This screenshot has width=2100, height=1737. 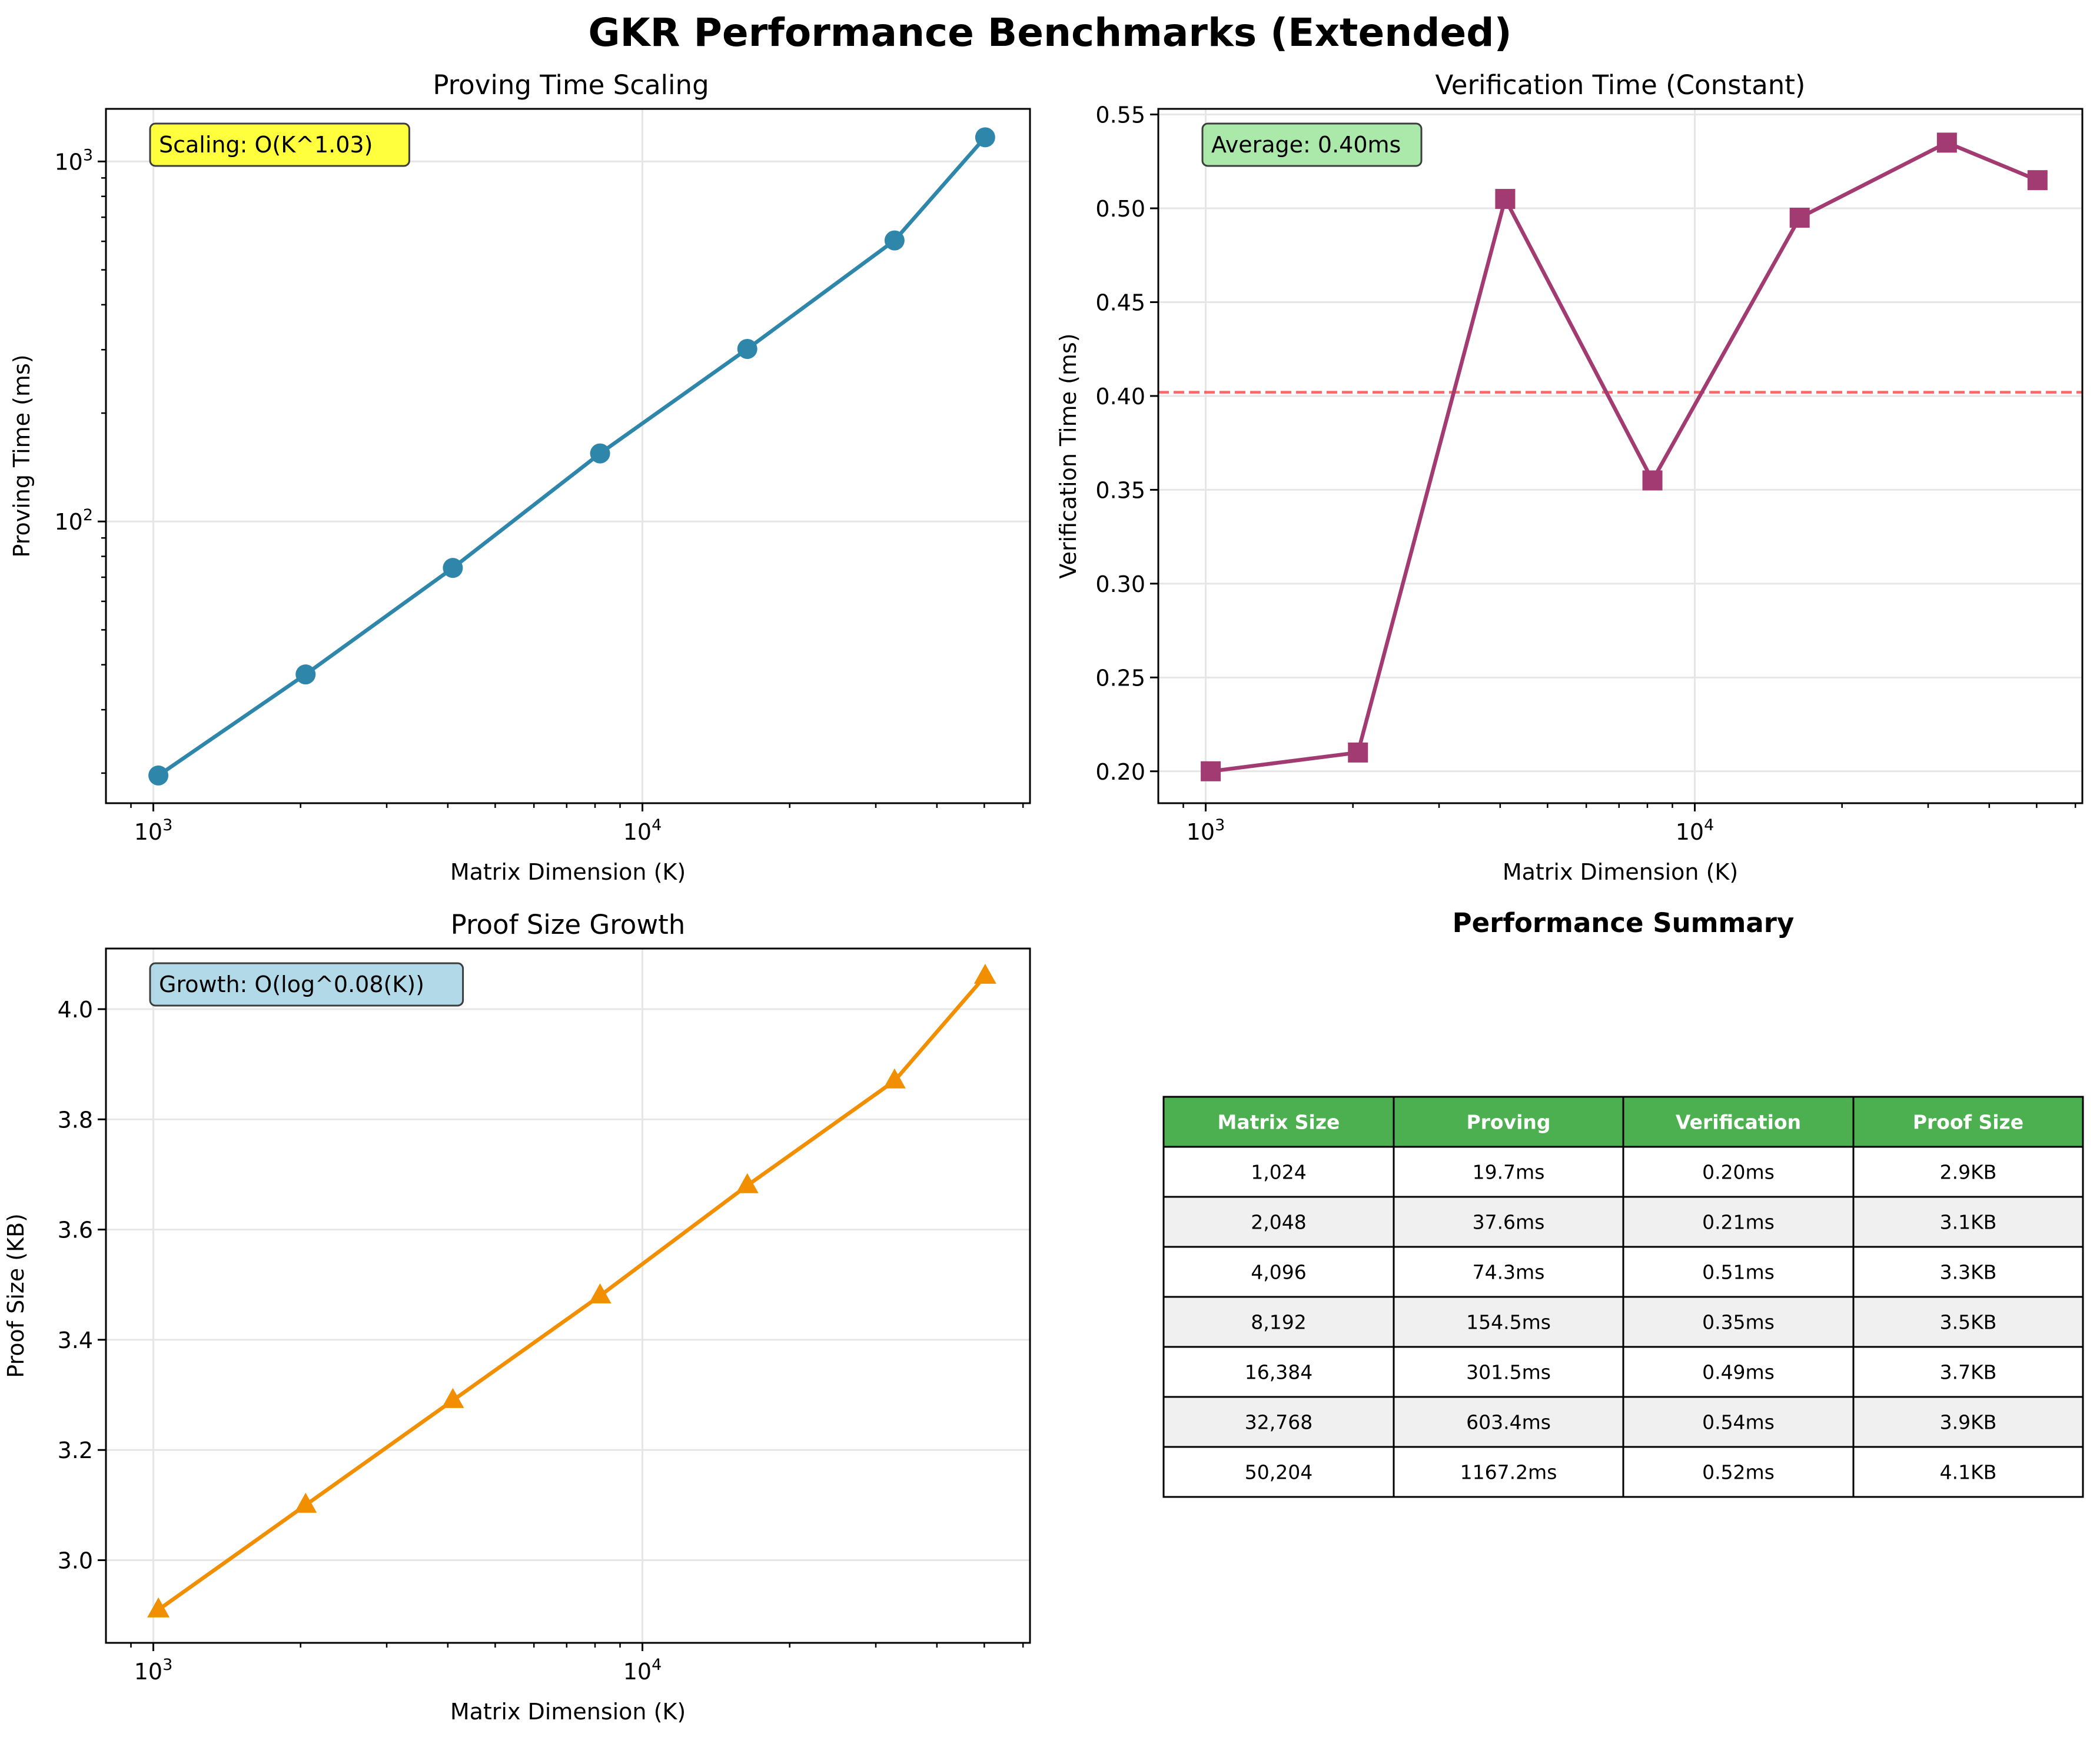 I want to click on table-cell-text: 37.6ms, so click(x=1509, y=1222).